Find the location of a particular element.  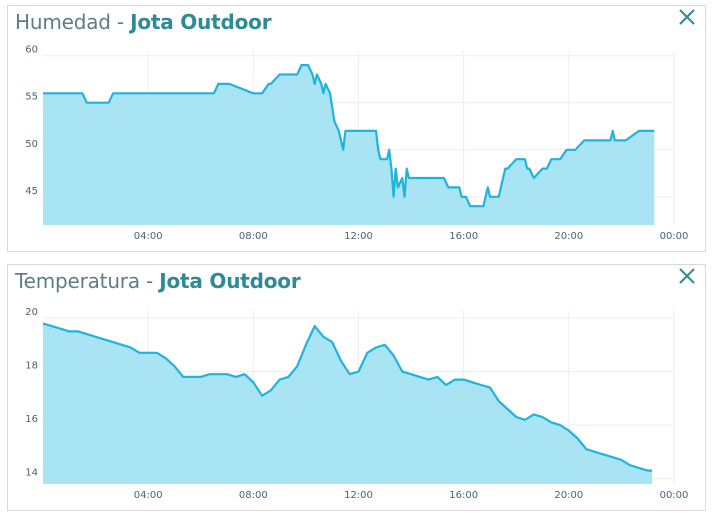

y-tick-label: 45 is located at coordinates (31, 191).